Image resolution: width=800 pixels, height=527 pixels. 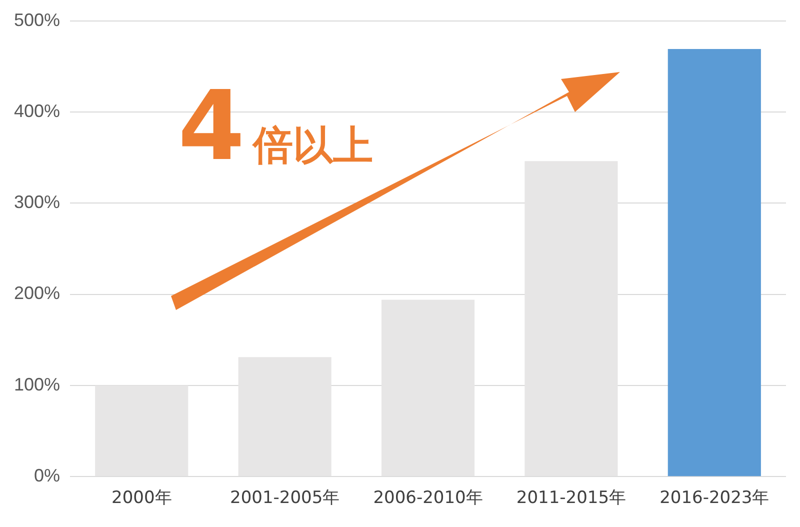 What do you see at coordinates (37, 384) in the screenshot?
I see `y-tick-label: 100%` at bounding box center [37, 384].